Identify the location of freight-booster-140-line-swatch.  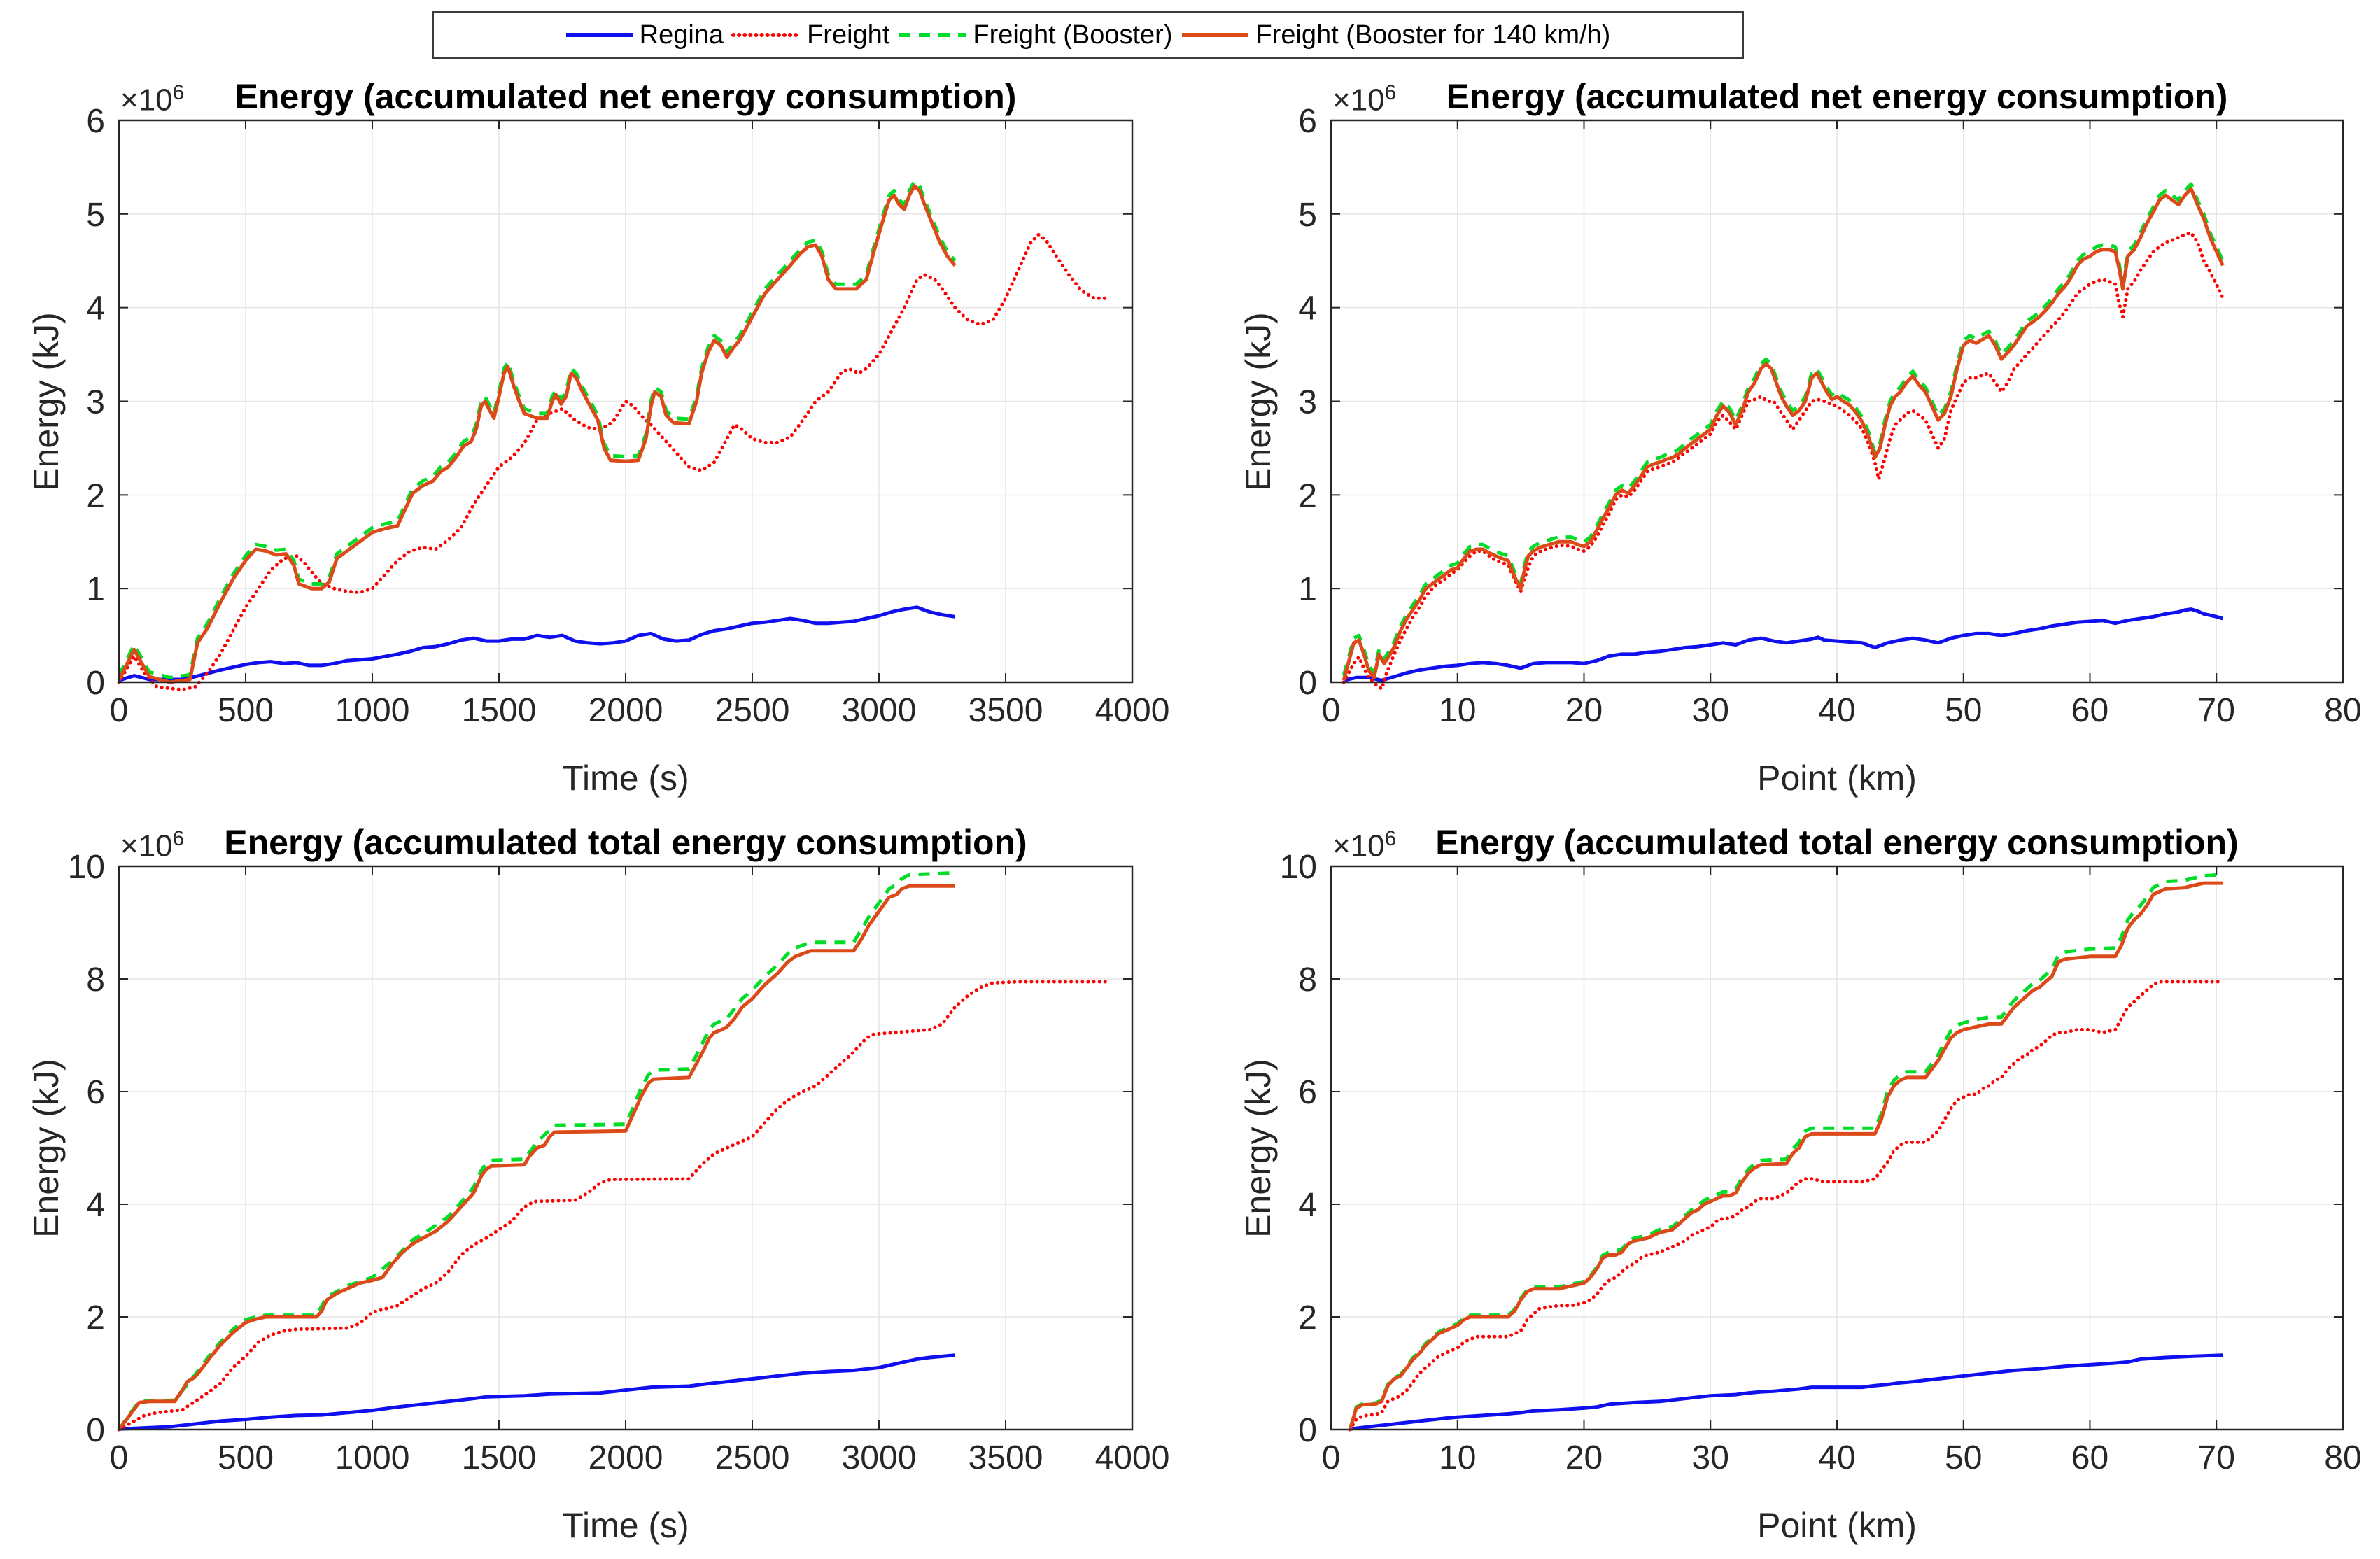
(1215, 35).